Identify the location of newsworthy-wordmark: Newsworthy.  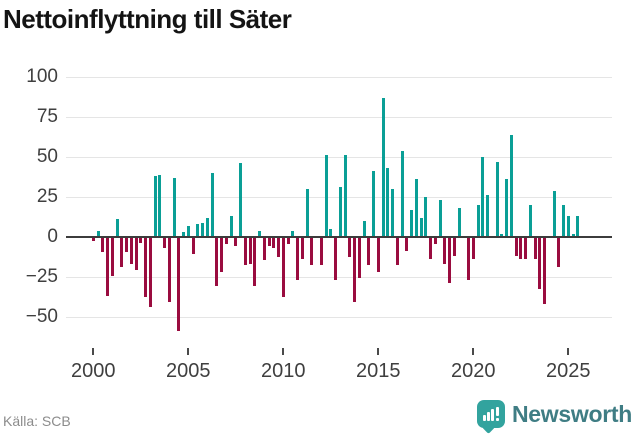
(571, 414).